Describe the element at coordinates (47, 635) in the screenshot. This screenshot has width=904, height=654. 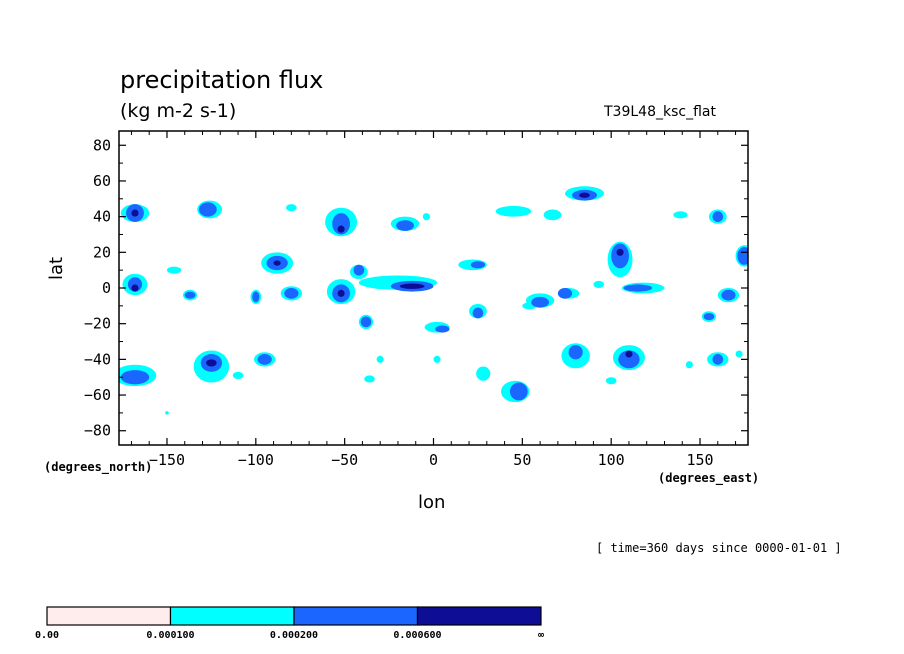
I see `colorbar-label: 0.00` at that location.